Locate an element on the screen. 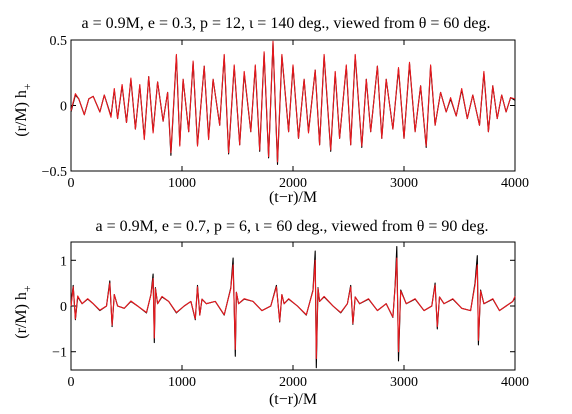 This screenshot has height=414, width=572. chart-top-ylabel: (r/M) h+ is located at coordinates (23, 110).